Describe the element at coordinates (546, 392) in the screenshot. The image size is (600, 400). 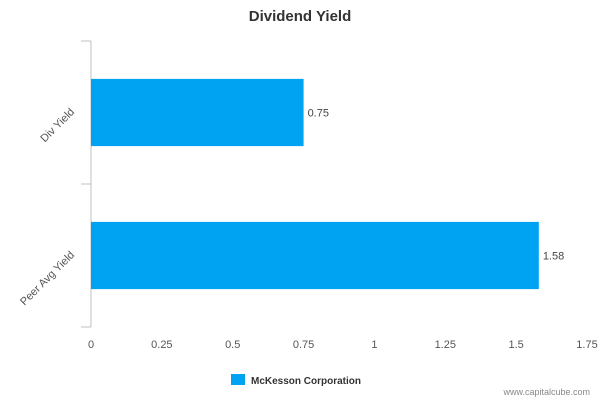
I see `credit-text: www.capitalcube.com` at that location.